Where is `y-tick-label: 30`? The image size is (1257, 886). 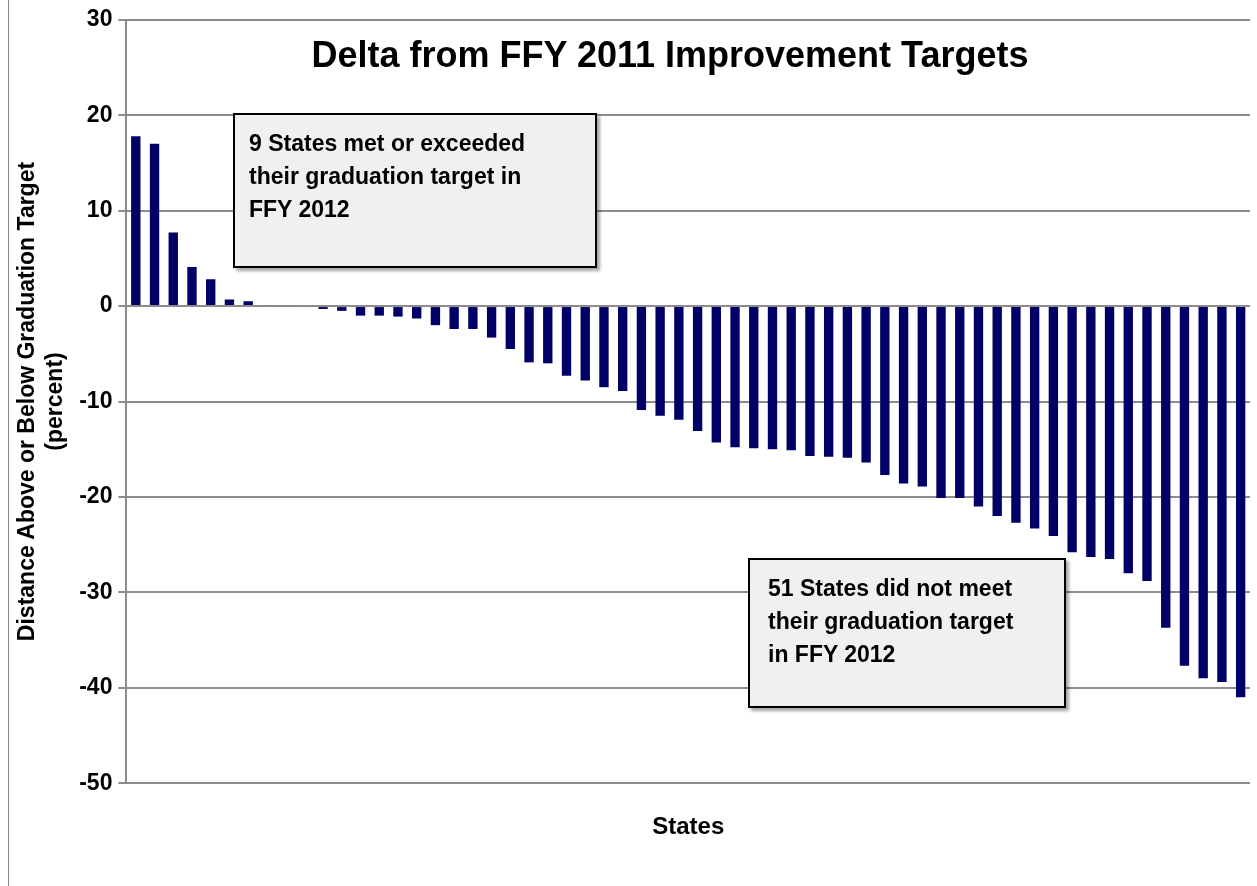
y-tick-label: 30 is located at coordinates (99, 18).